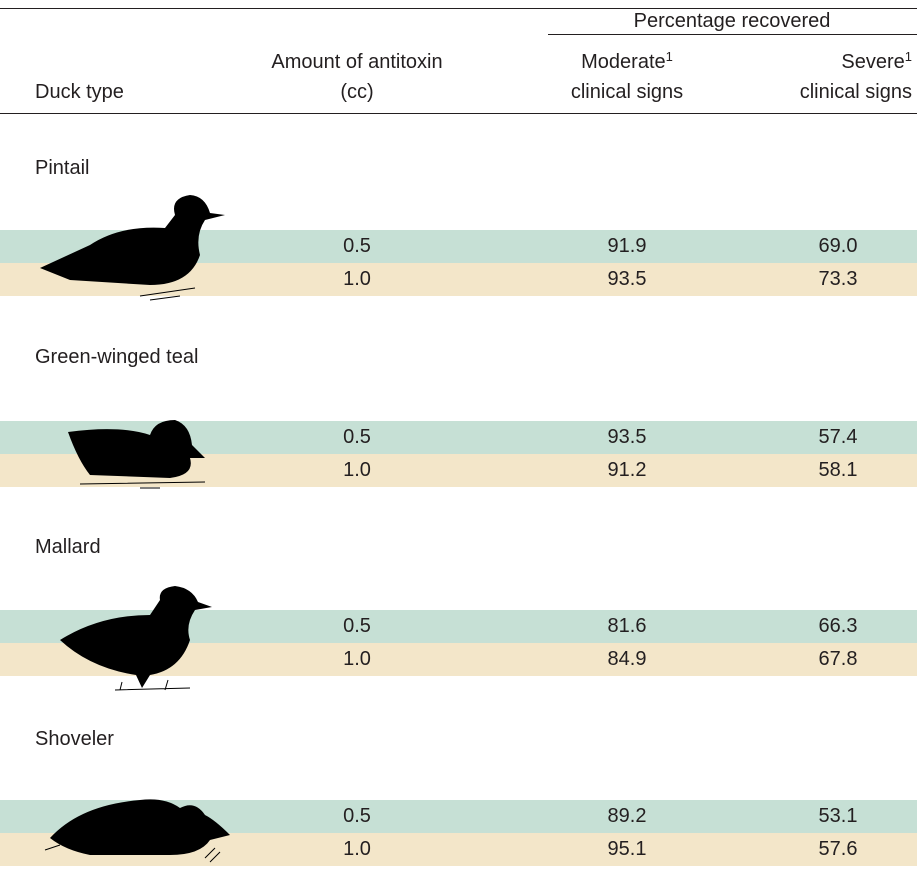 The height and width of the screenshot is (871, 917). I want to click on top-rule, so click(458, 8).